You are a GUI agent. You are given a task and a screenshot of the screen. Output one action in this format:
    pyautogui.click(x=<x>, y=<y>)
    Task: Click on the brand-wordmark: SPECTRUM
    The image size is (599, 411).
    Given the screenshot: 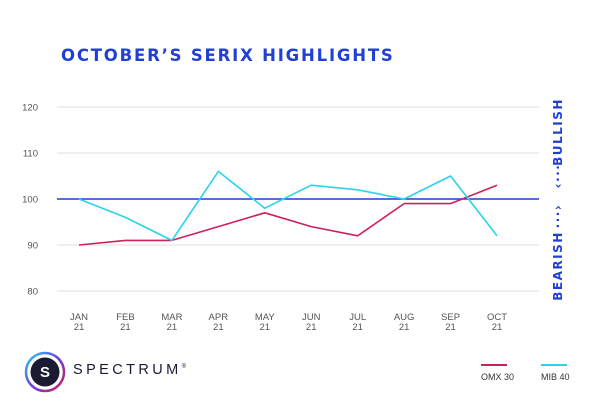 What is the action you would take?
    pyautogui.click(x=127, y=370)
    